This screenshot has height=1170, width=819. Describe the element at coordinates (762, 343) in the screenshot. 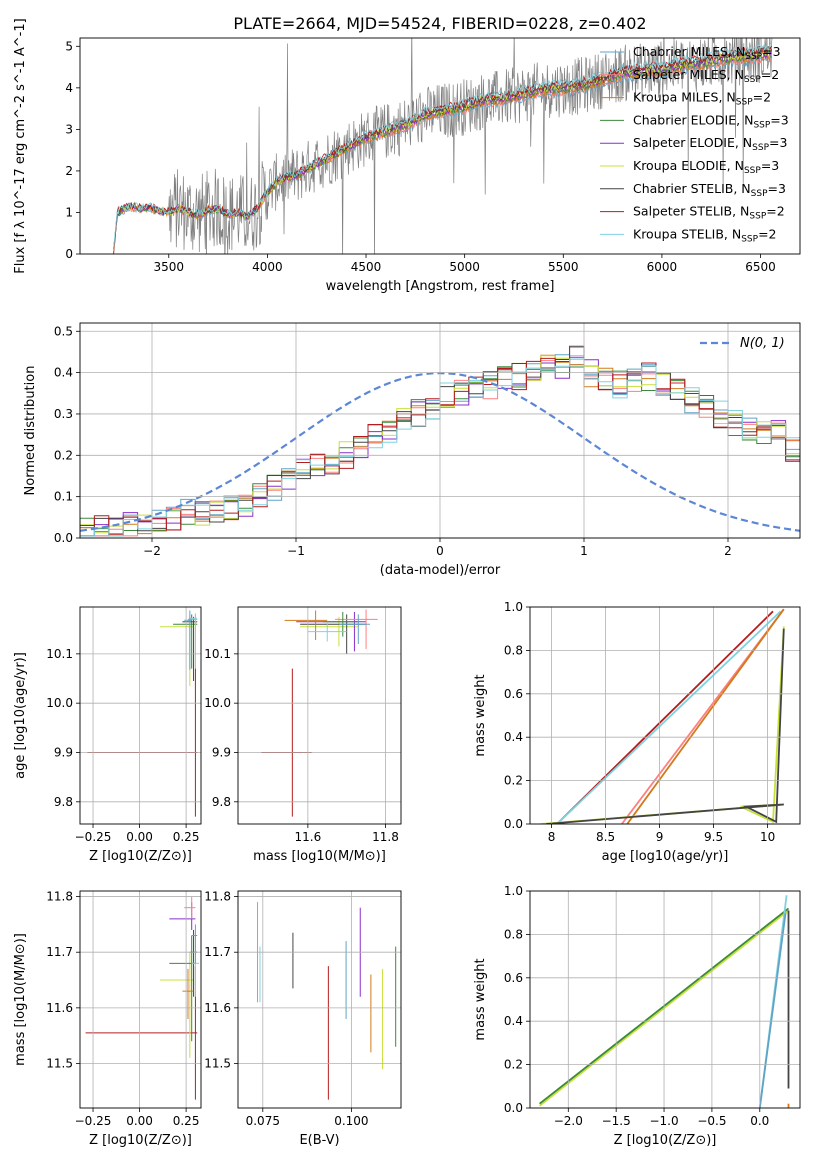

I see `normal-legend-label: N(0, 1)` at that location.